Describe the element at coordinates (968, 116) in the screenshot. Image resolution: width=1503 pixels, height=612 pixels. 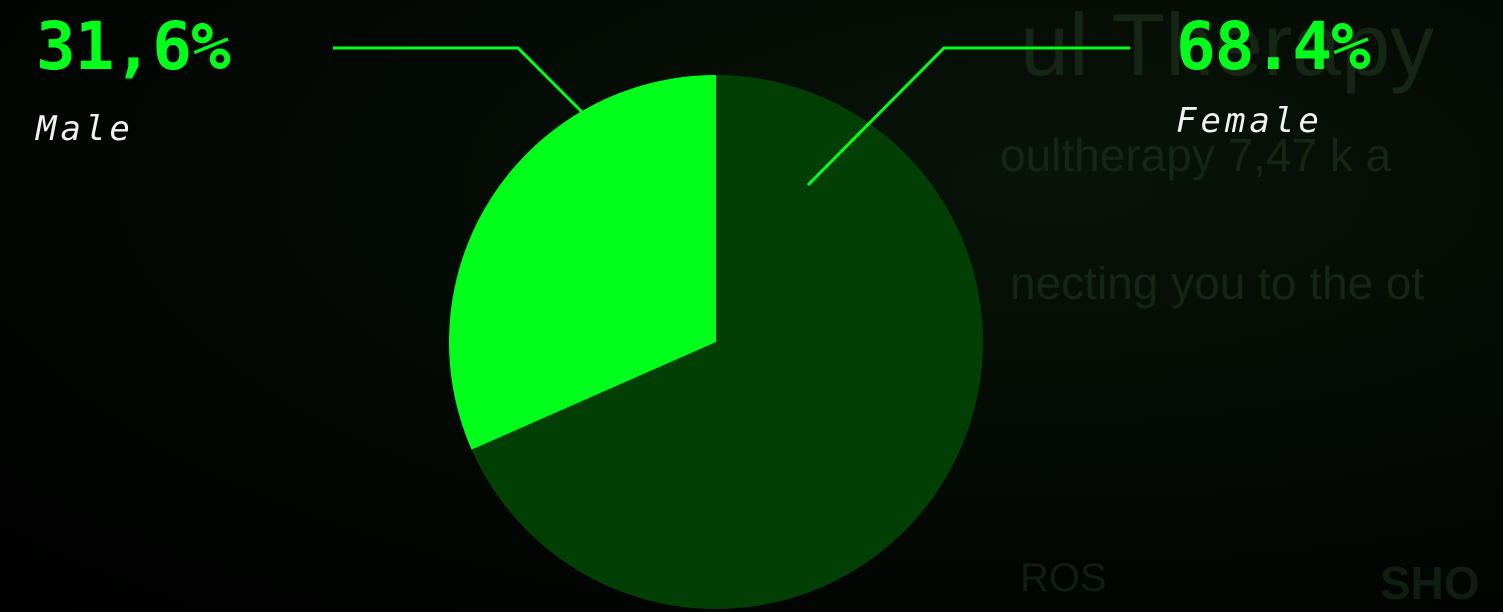
I see `female-leader-line` at that location.